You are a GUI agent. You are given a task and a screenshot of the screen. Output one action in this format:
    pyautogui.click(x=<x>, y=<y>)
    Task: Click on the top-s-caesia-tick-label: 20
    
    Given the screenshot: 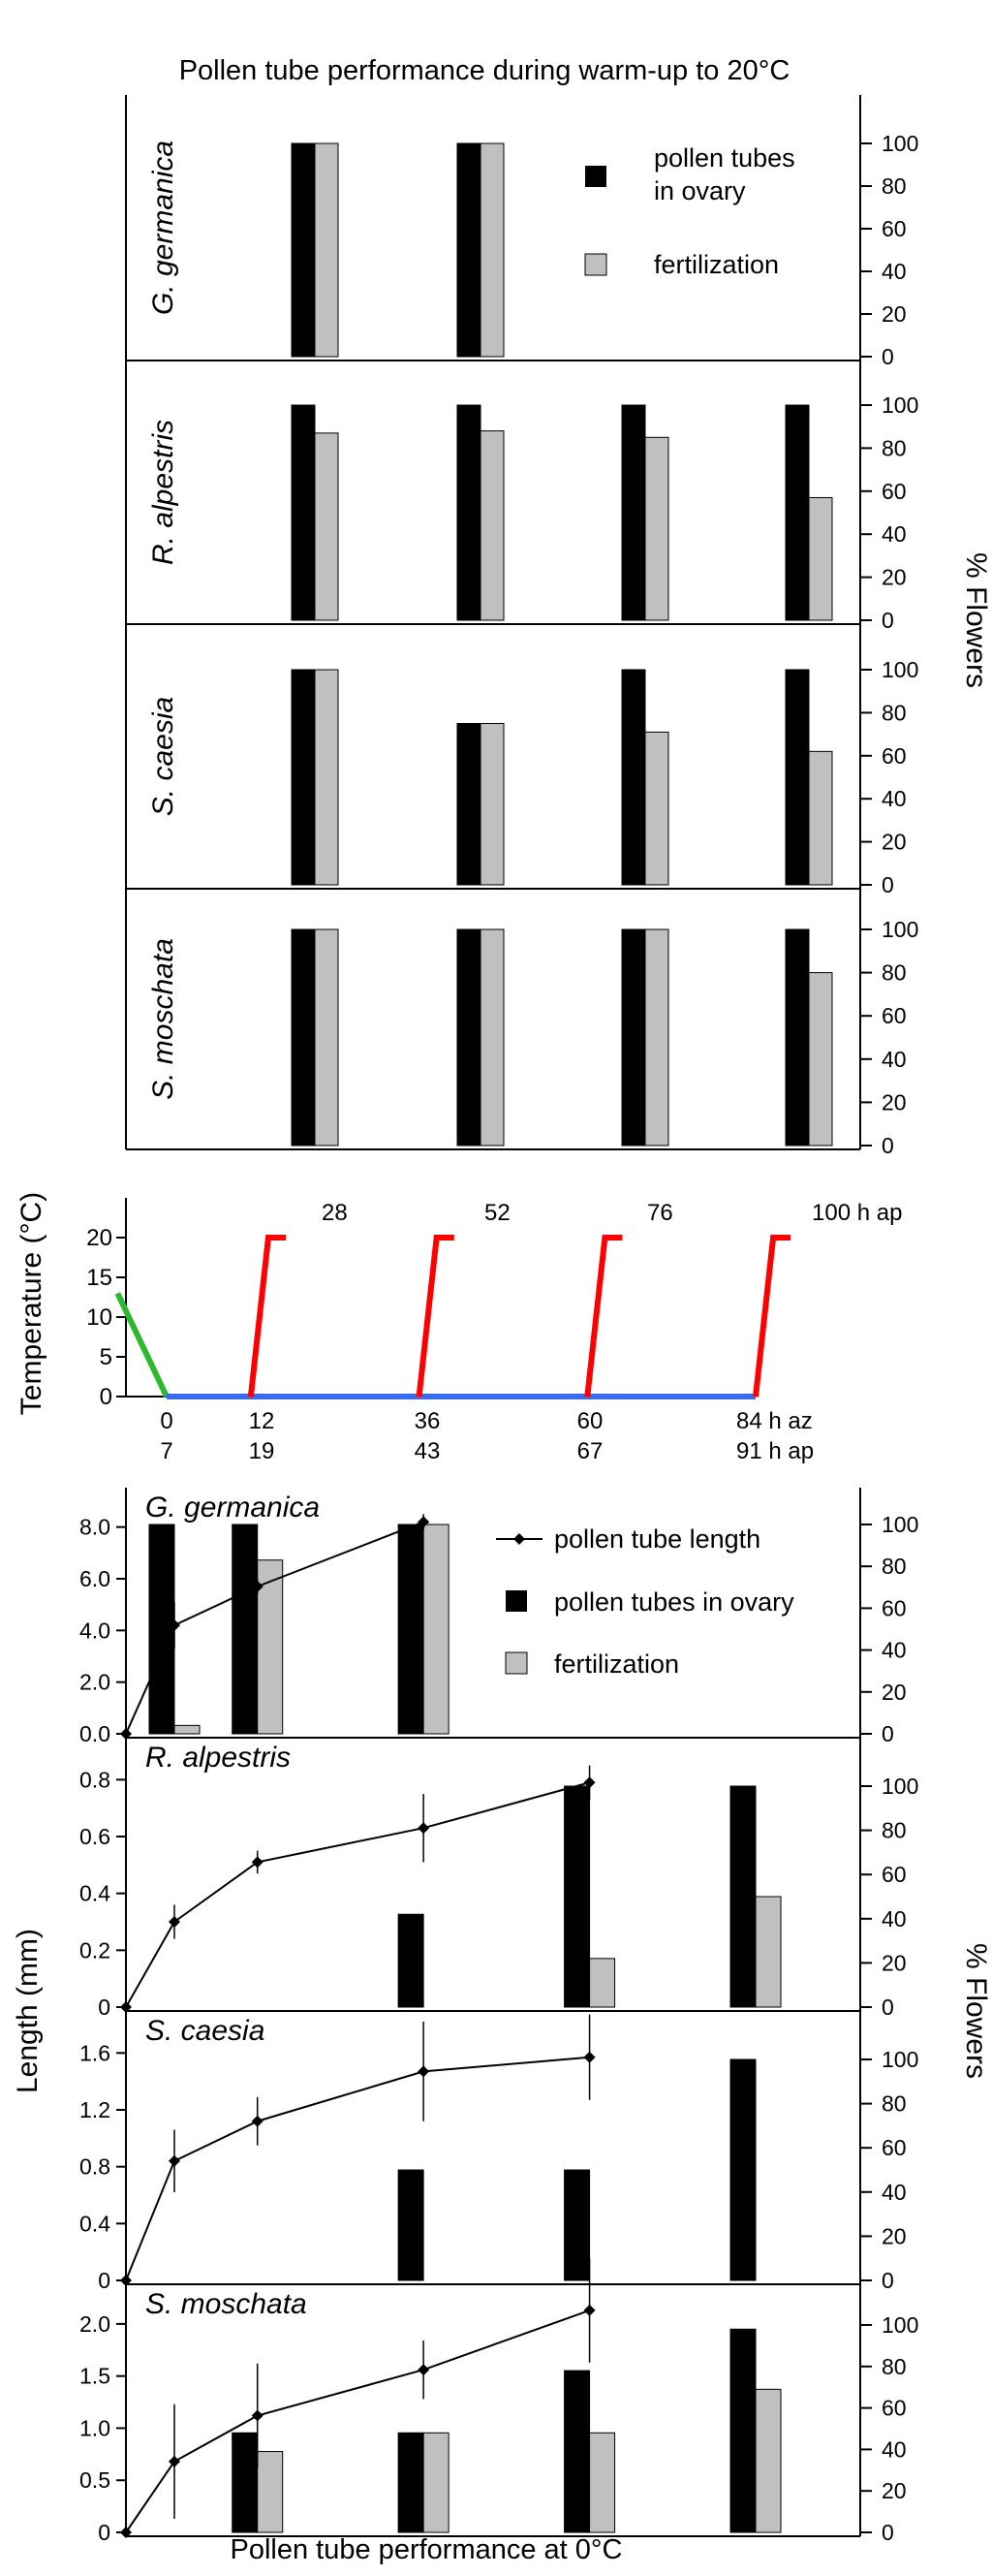 What is the action you would take?
    pyautogui.click(x=894, y=842)
    